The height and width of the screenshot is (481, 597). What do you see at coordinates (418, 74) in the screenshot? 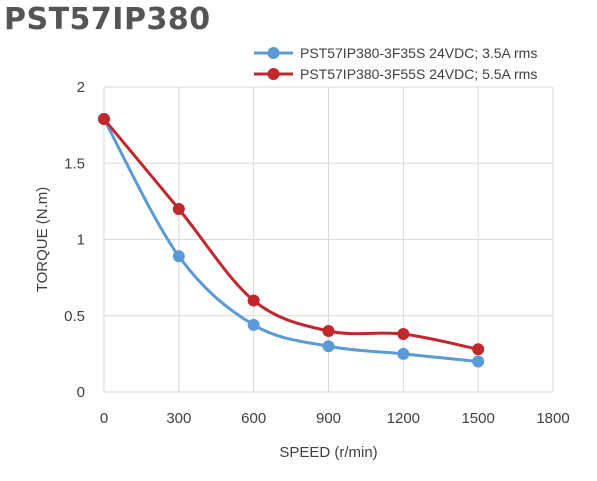
I see `legend-label-2: PST57IP380-3F55S 24VDC; 5.5A rms` at bounding box center [418, 74].